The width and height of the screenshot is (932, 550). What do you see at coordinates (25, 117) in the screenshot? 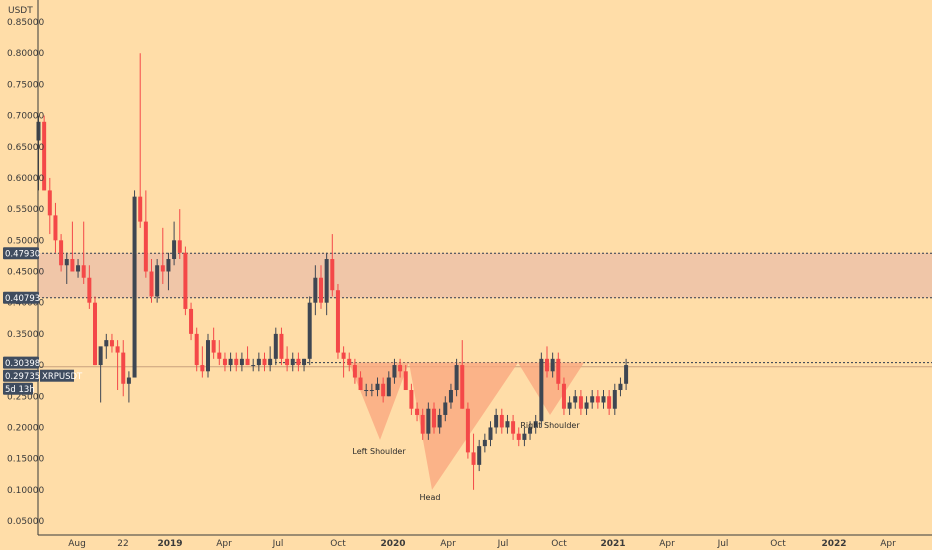
I see `y-tick-label: 0.70000` at bounding box center [25, 117].